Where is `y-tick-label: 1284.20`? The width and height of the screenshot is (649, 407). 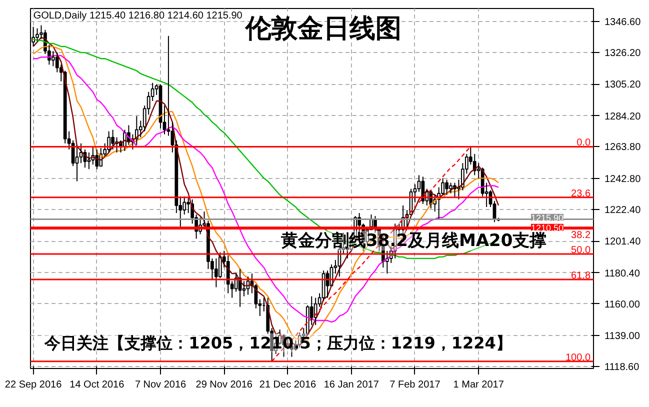
y-tick-label: 1284.20 is located at coordinates (623, 116).